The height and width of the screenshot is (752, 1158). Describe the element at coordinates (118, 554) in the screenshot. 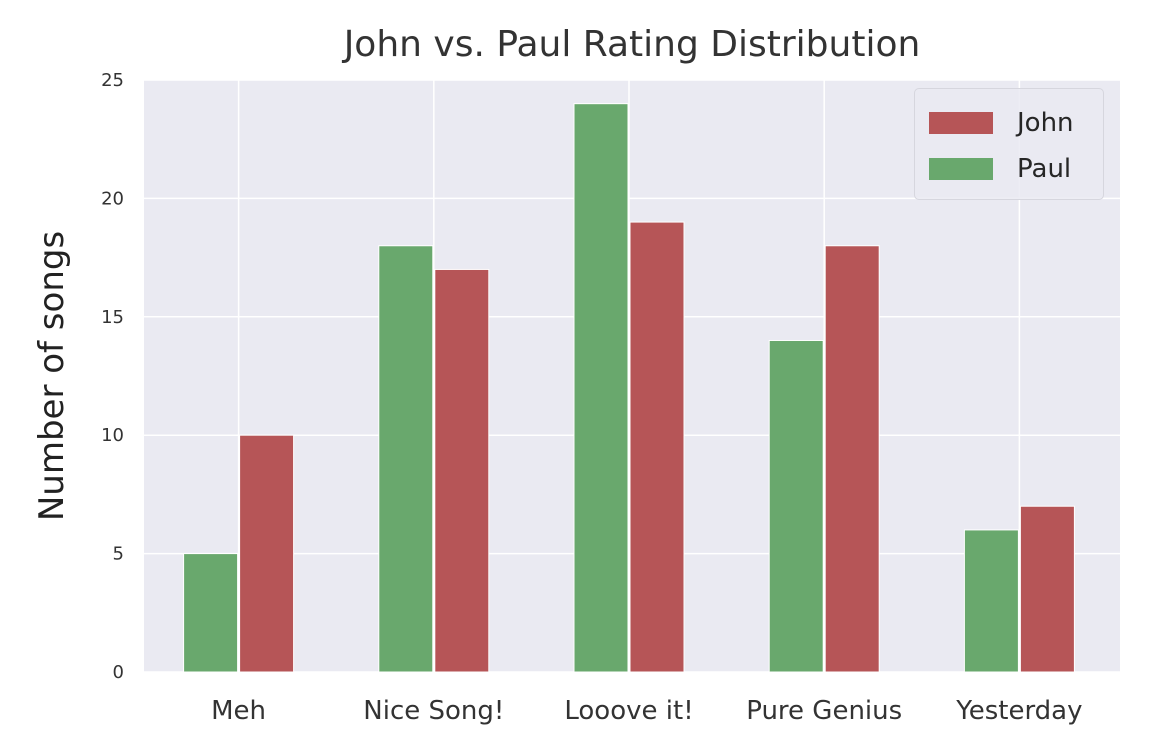

I see `y-tick-label: 5` at that location.